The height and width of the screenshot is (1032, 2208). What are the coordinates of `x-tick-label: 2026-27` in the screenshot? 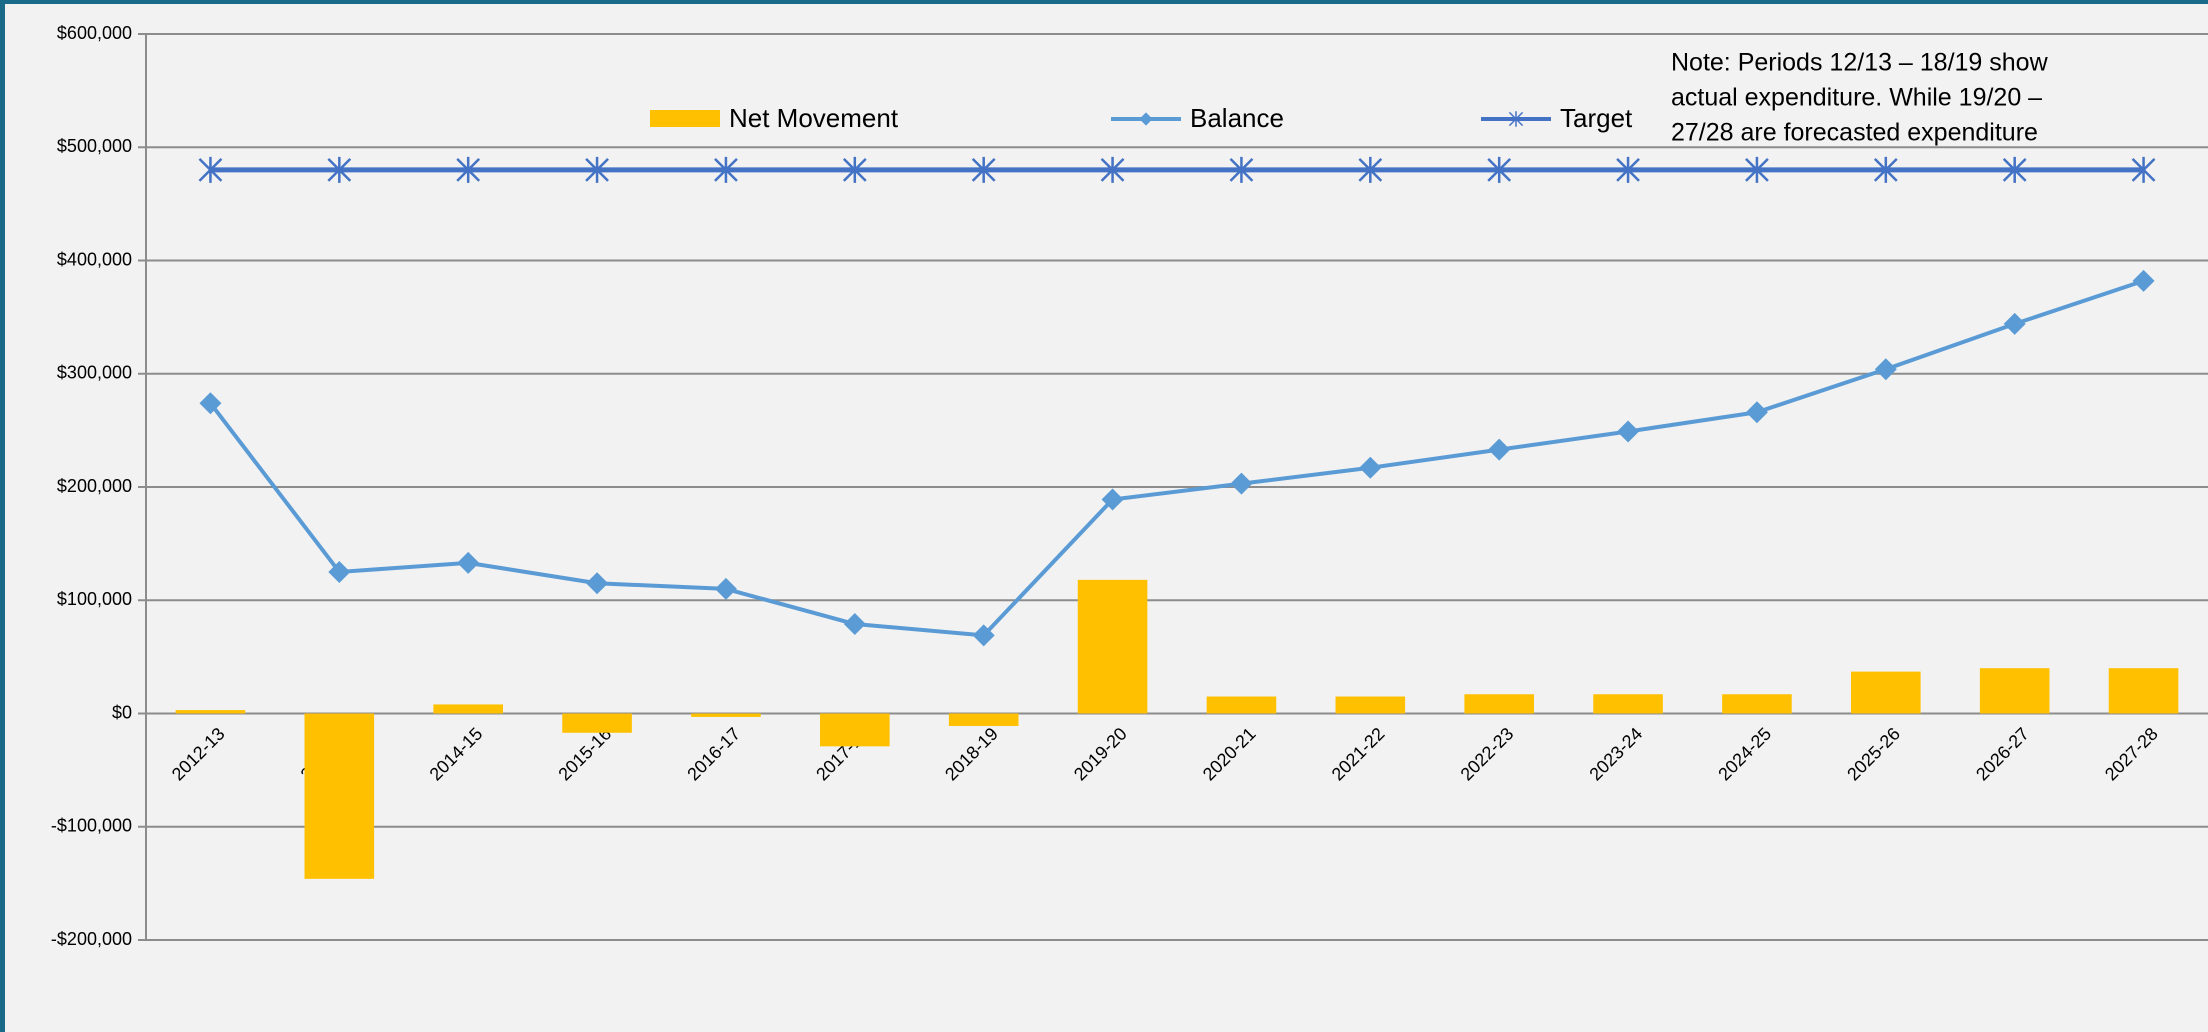 It's located at (2002, 754).